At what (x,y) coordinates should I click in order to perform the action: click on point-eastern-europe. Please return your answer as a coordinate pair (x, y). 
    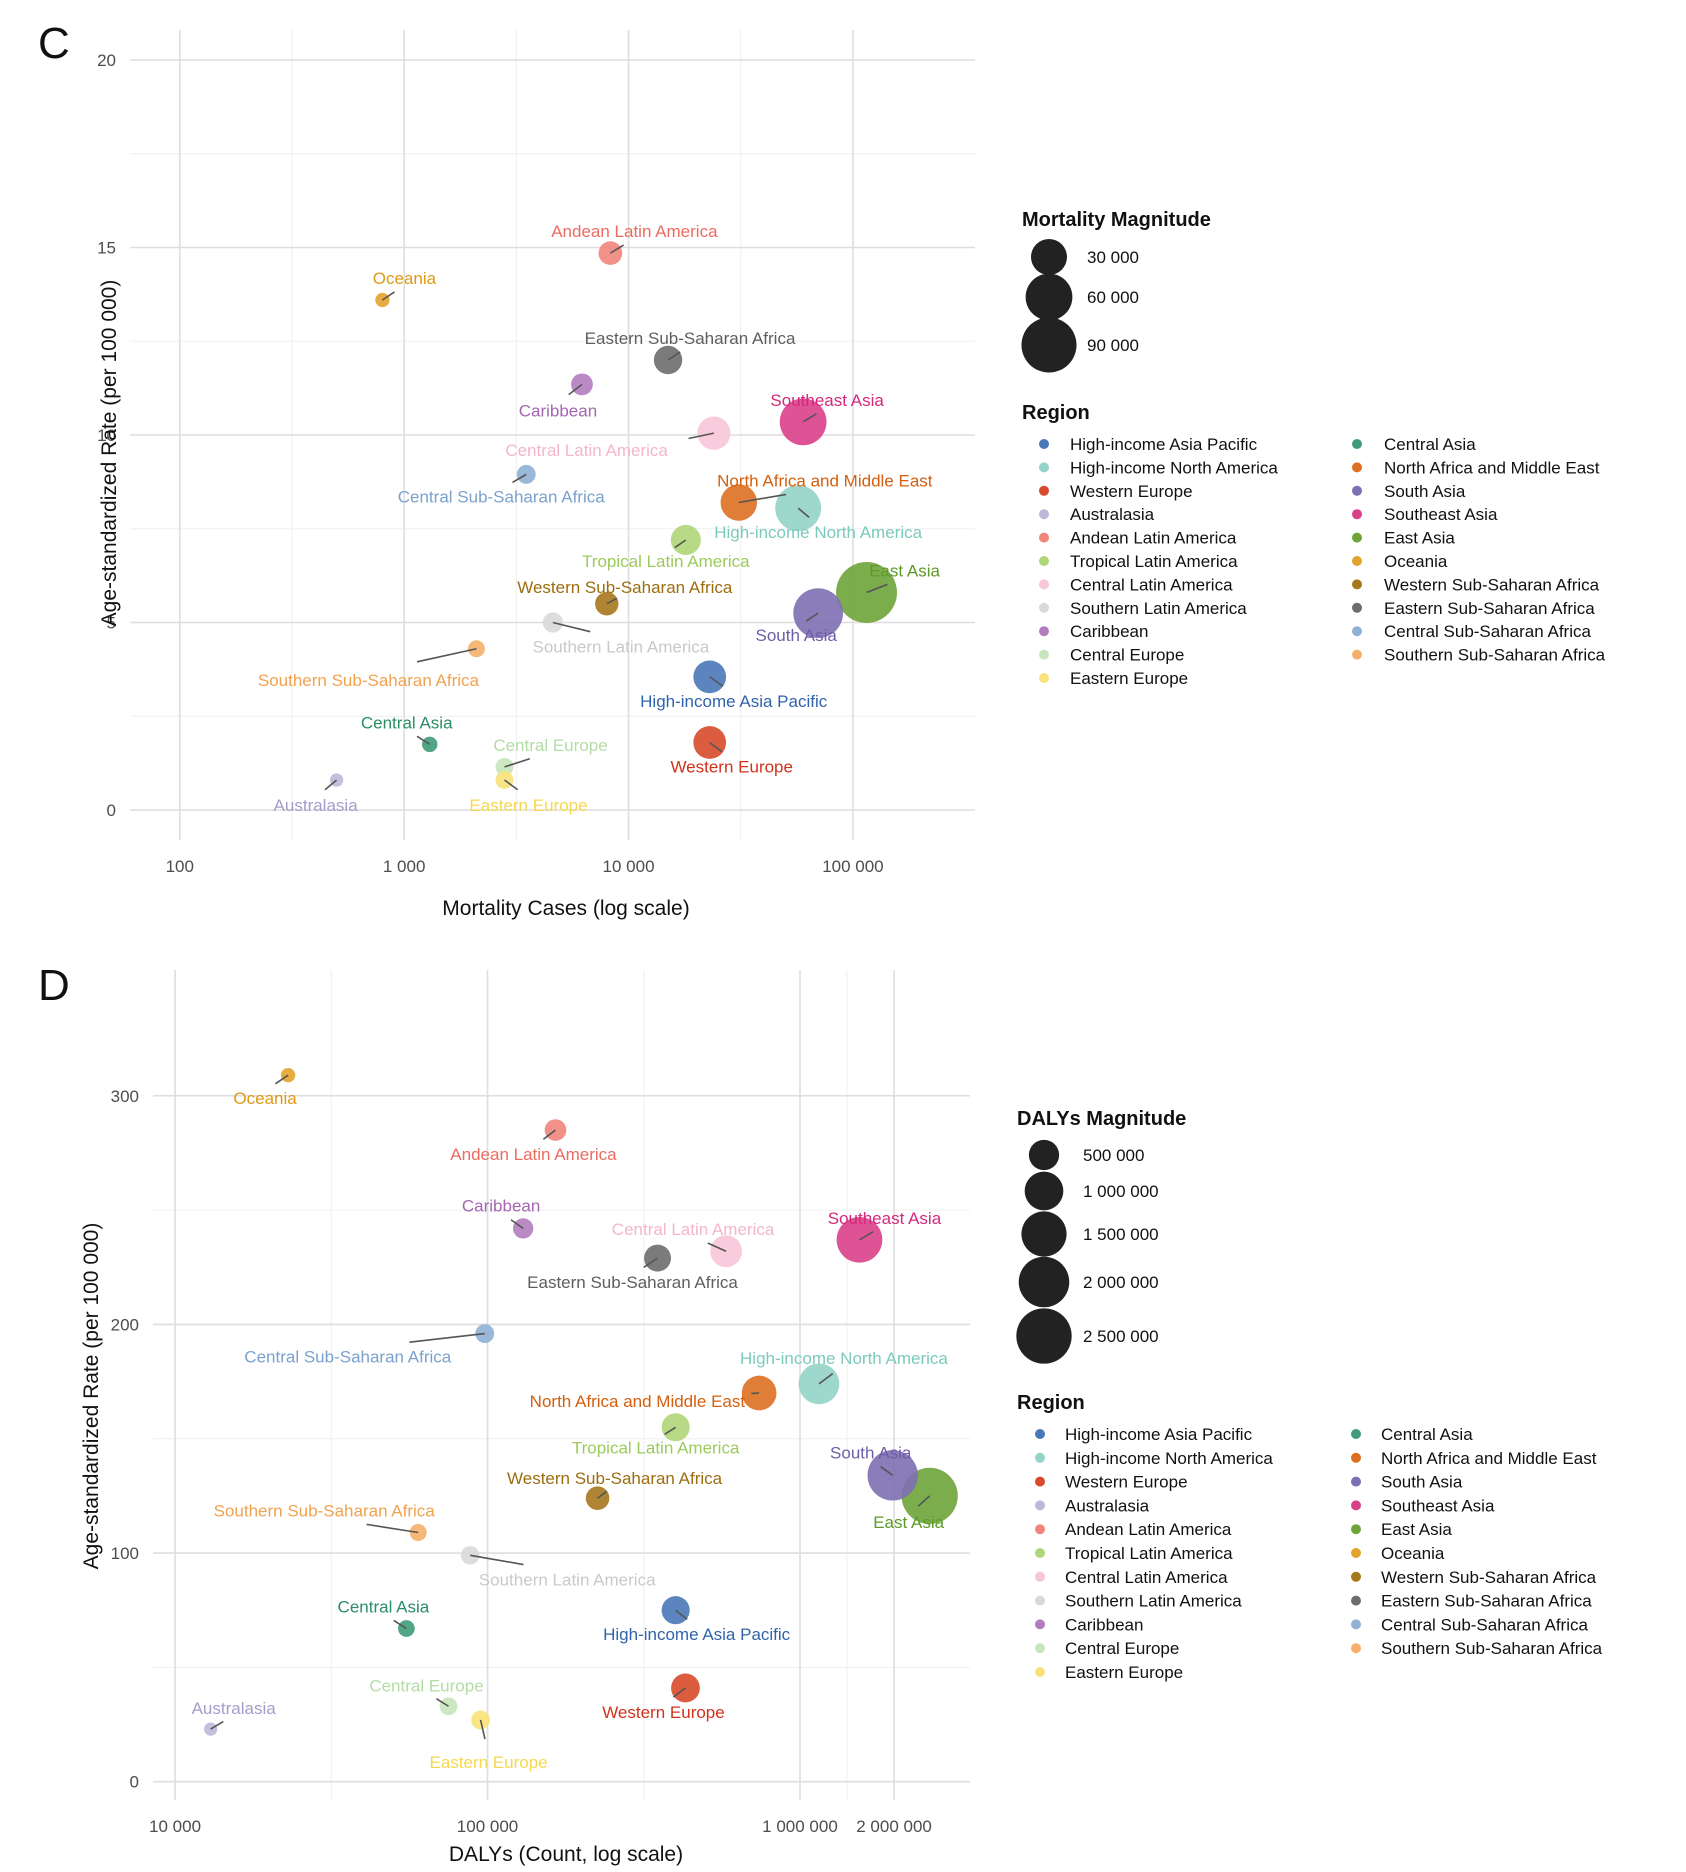
    Looking at the image, I should click on (480, 1720).